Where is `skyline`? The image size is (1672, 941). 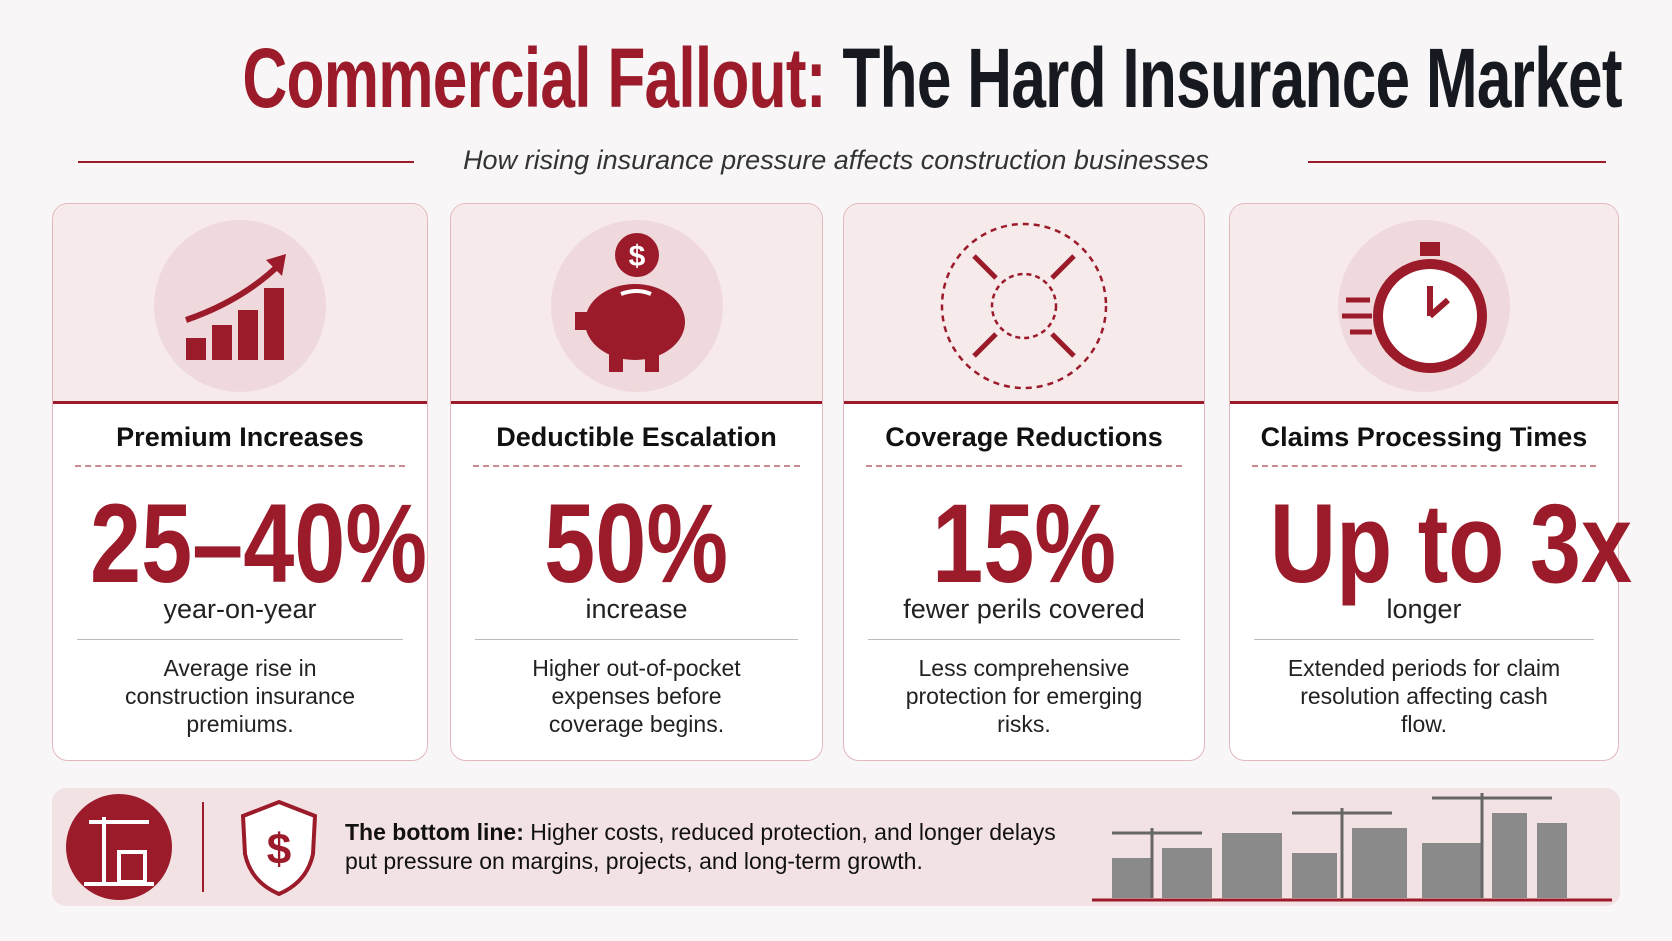
skyline is located at coordinates (1352, 847).